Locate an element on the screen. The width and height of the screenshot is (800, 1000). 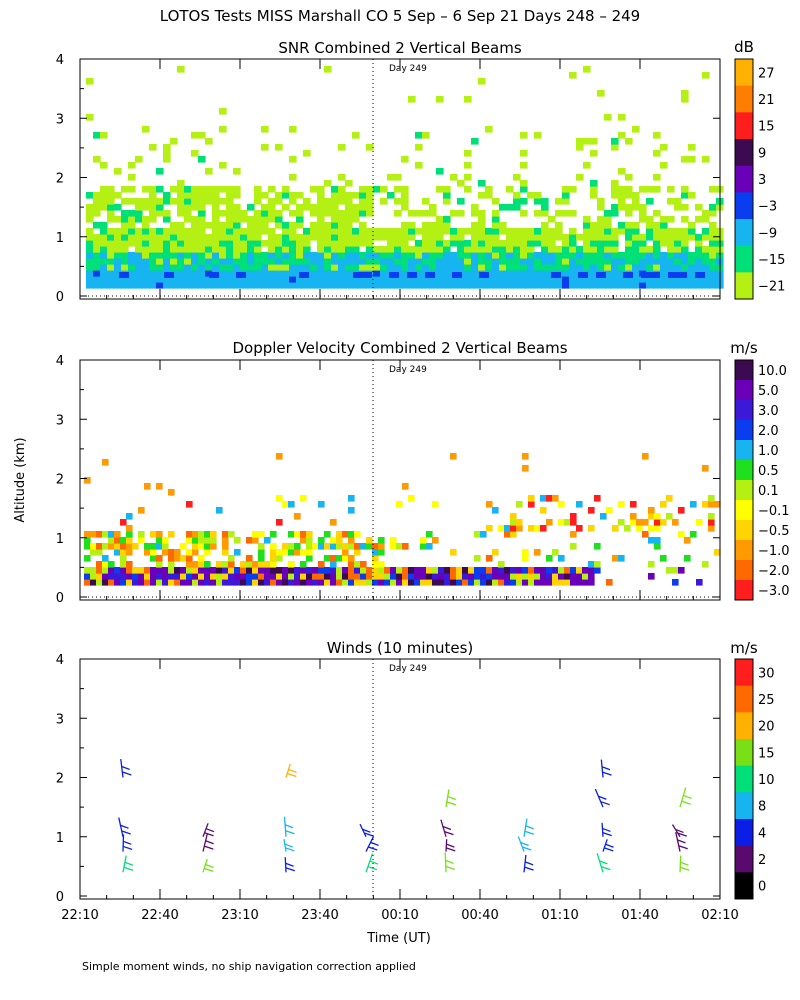
snr-colorbar-units: dB is located at coordinates (744, 47).